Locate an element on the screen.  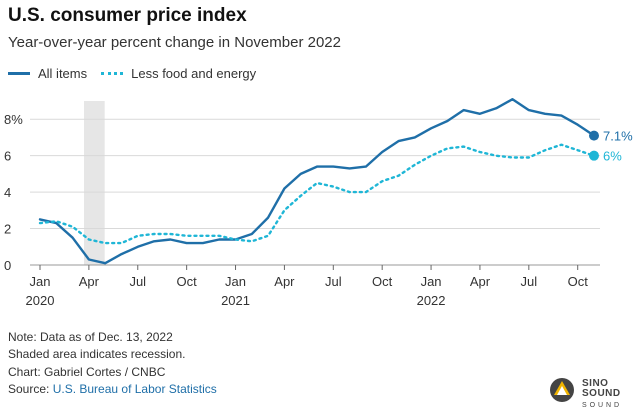
x-tick-year: 2020 is located at coordinates (40, 300).